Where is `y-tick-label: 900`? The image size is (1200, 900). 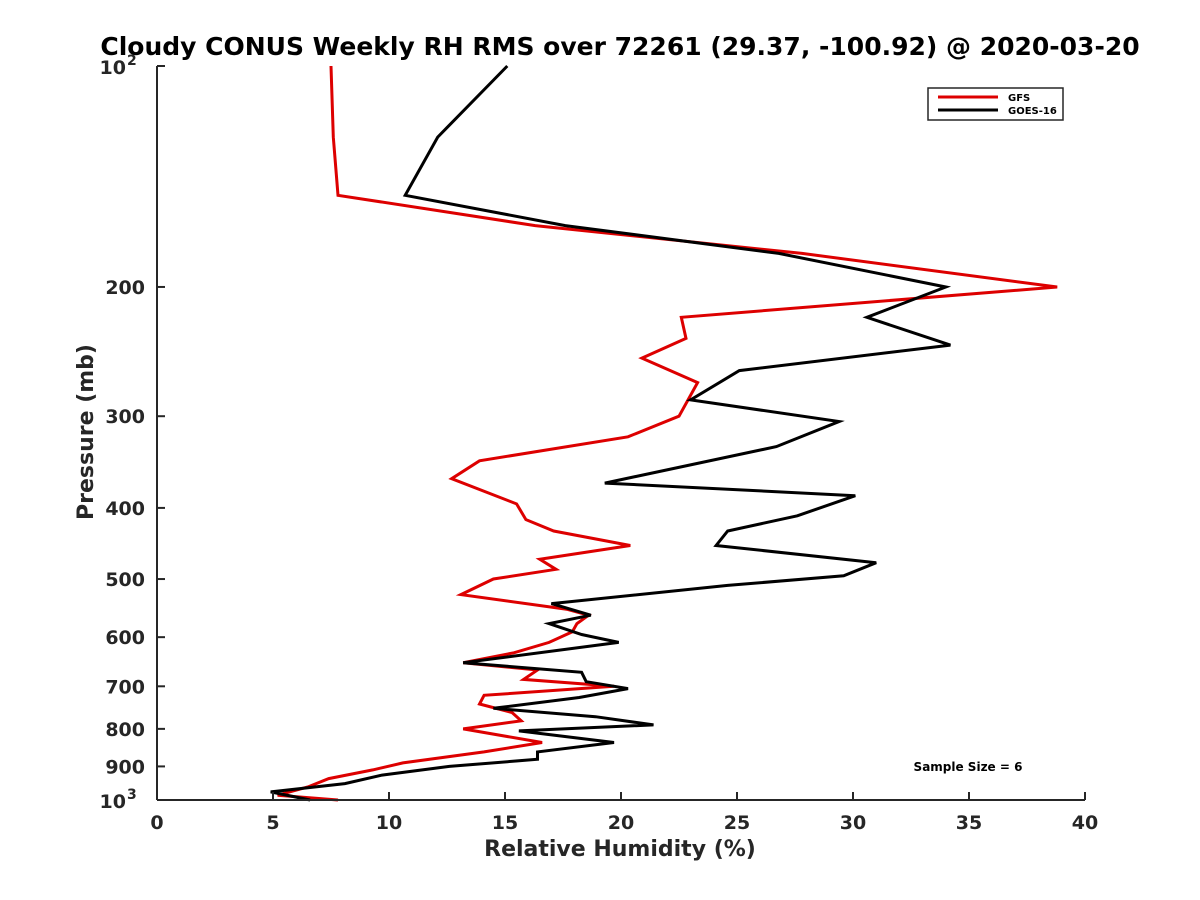 y-tick-label: 900 is located at coordinates (125, 767).